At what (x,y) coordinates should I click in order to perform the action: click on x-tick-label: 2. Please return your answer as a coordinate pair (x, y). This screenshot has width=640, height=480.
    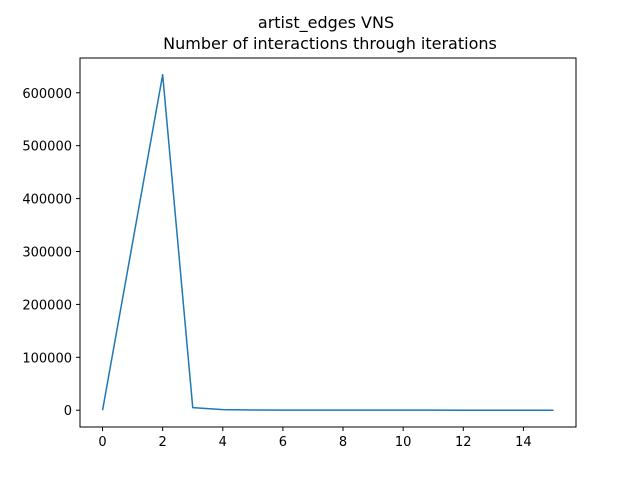
    Looking at the image, I should click on (163, 442).